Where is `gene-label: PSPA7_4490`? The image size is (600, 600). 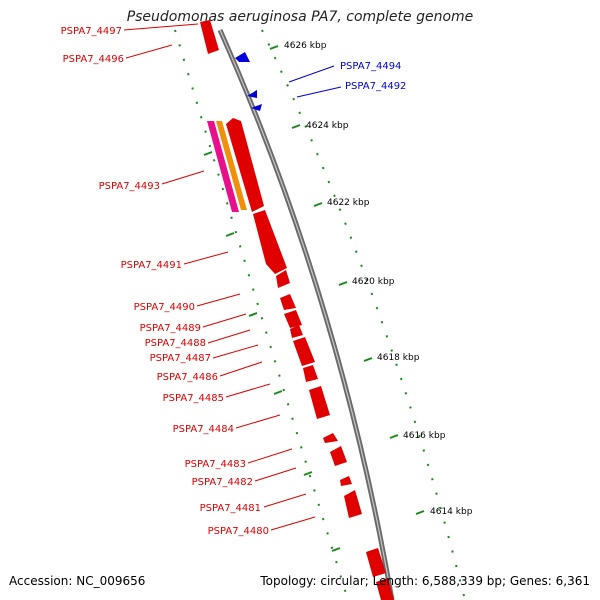
gene-label: PSPA7_4490 is located at coordinates (164, 307).